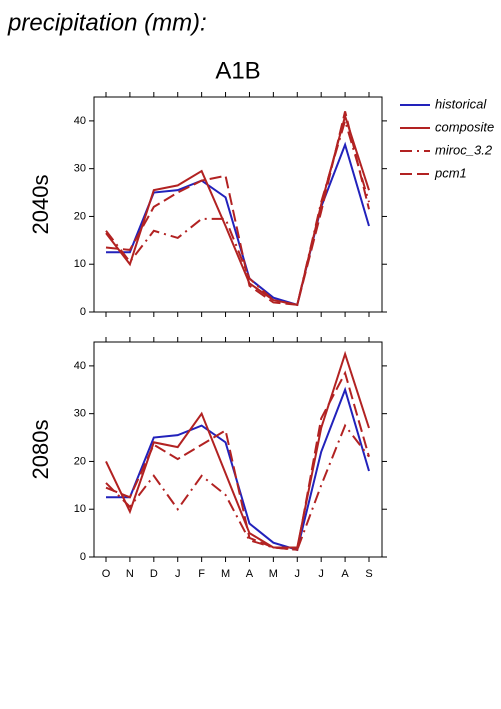 The width and height of the screenshot is (501, 709). I want to click on y-axis-label: 2040s, so click(40, 205).